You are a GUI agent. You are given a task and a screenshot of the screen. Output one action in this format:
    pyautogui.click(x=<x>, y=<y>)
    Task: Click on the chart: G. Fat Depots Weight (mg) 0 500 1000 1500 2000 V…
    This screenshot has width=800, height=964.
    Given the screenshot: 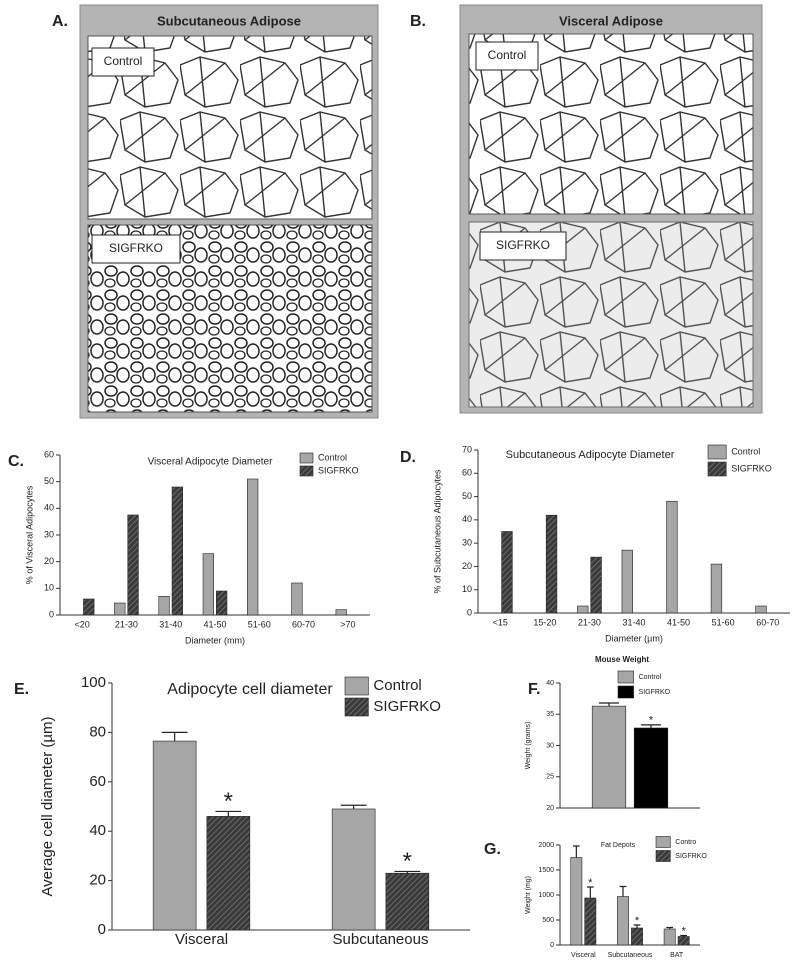 What is the action you would take?
    pyautogui.click(x=595, y=897)
    